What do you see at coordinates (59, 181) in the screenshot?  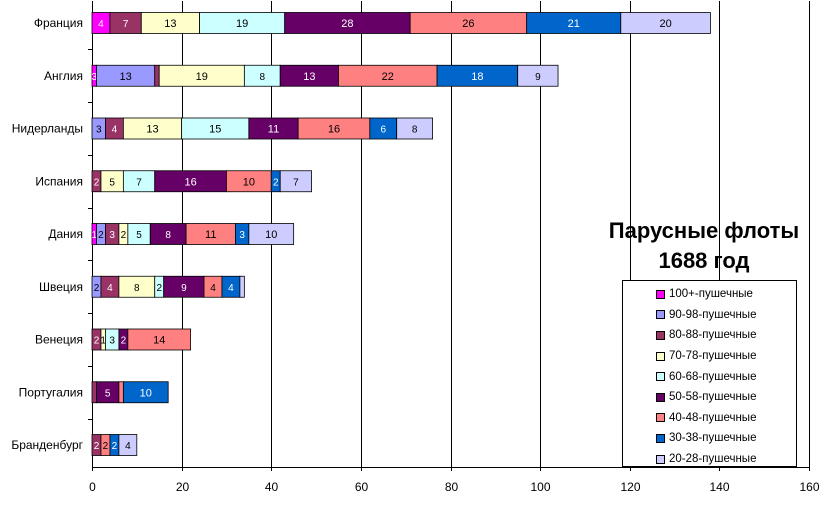 I see `category-label: Испания` at bounding box center [59, 181].